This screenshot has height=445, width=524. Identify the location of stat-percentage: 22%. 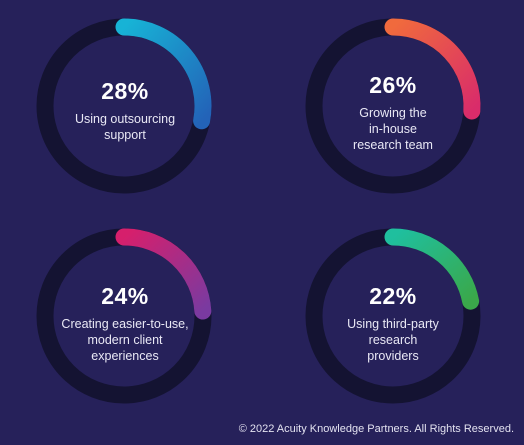
(393, 296).